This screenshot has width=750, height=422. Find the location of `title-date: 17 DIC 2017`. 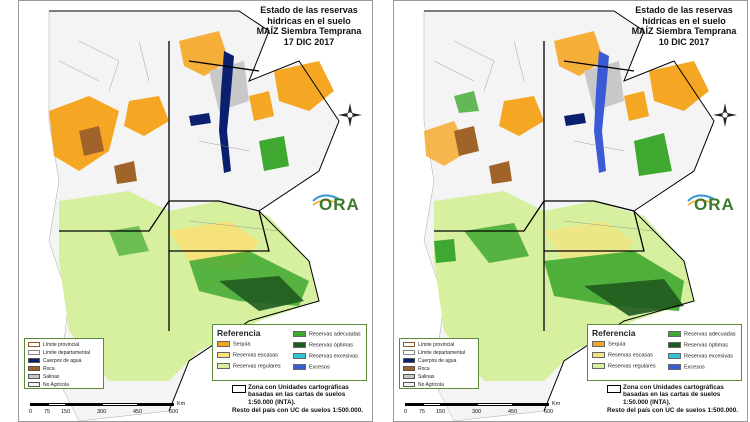

title-date: 17 DIC 2017 is located at coordinates (309, 41).